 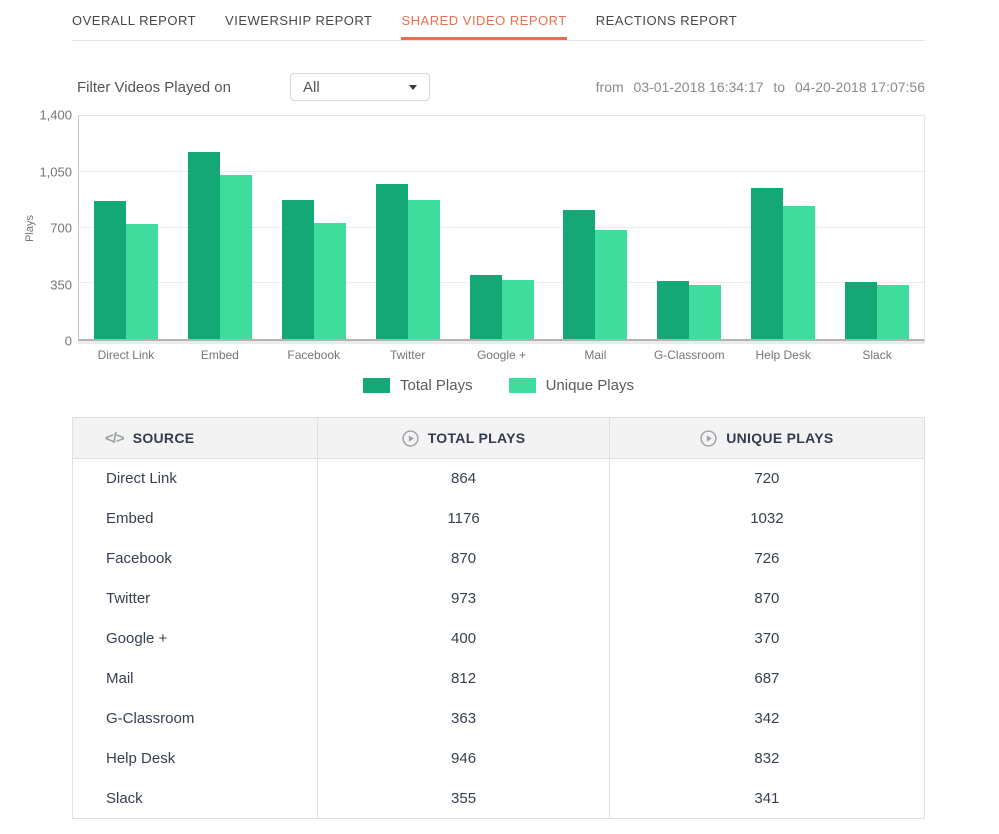 What do you see at coordinates (799, 272) in the screenshot?
I see `bar-unique-plays-help-desk` at bounding box center [799, 272].